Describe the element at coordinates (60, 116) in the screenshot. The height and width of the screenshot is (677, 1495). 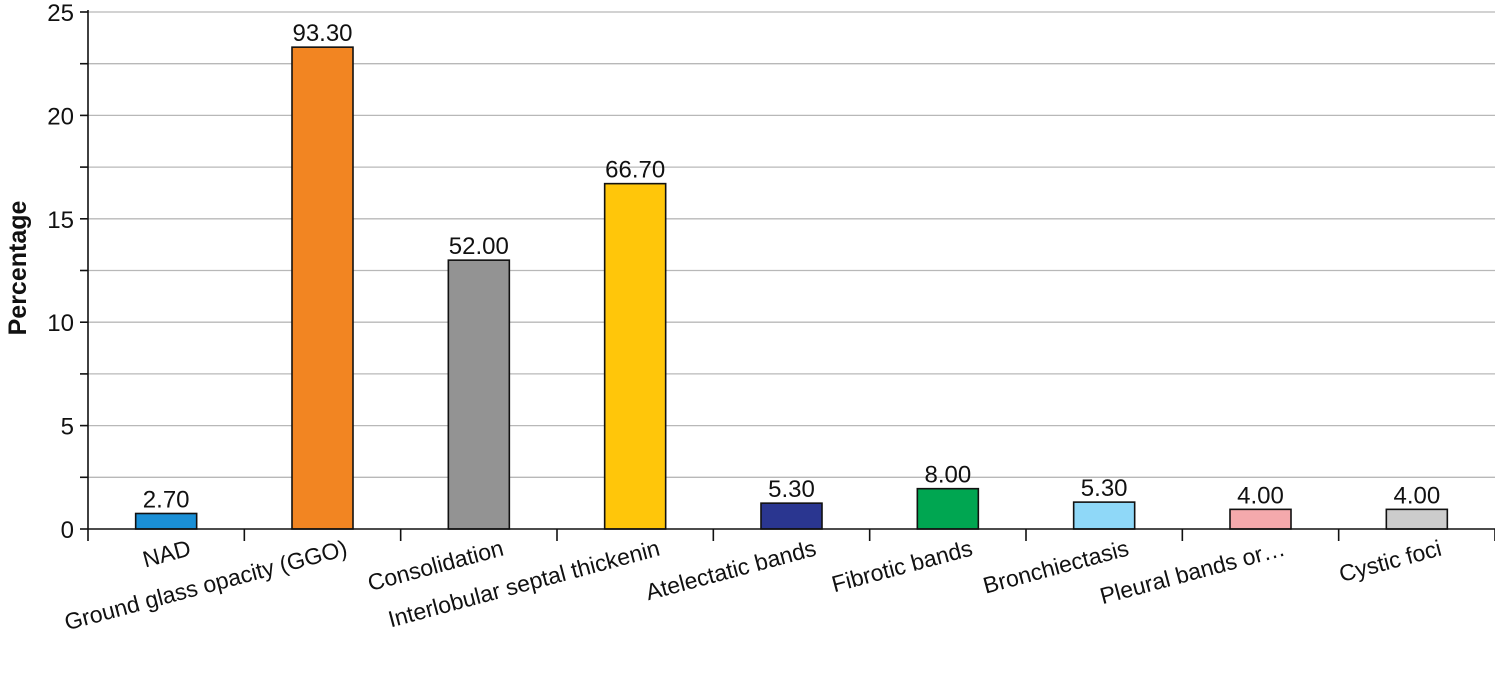
I see `y-tick-label: 20` at that location.